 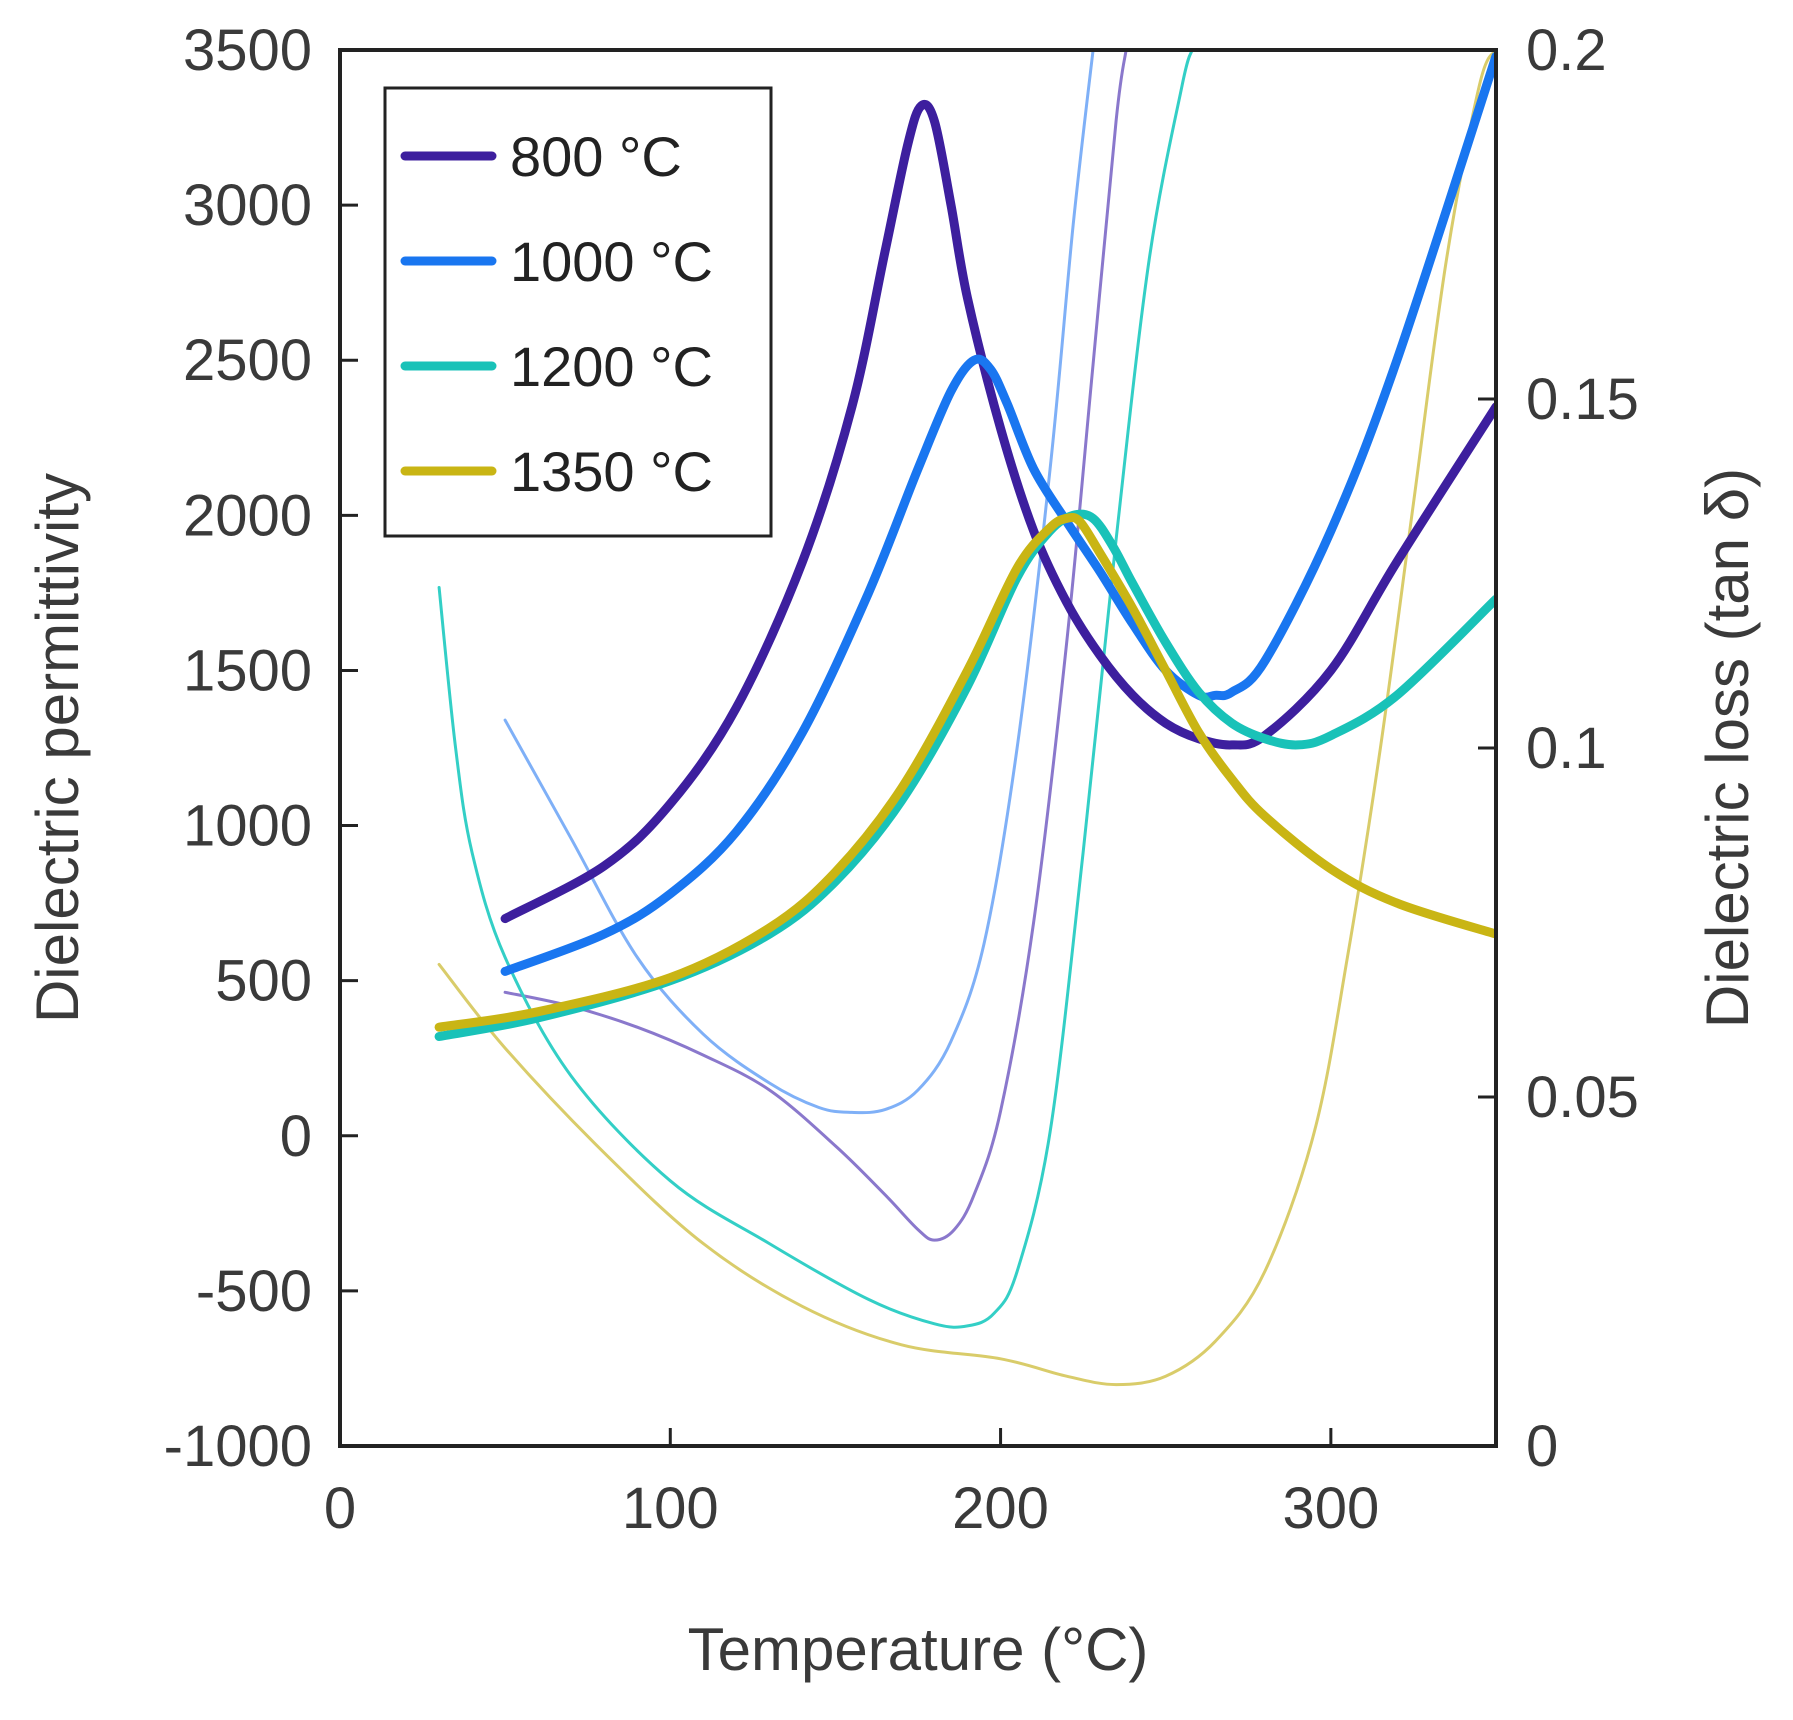 I want to click on y-tick-label-right: 0.15, so click(x=1582, y=399).